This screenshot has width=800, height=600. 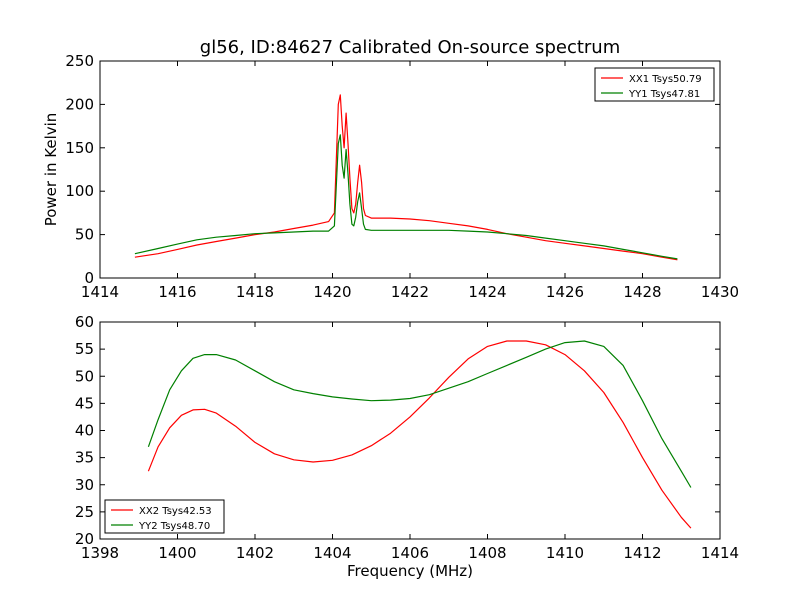 What do you see at coordinates (84, 485) in the screenshot?
I see `y-tick-label: 30` at bounding box center [84, 485].